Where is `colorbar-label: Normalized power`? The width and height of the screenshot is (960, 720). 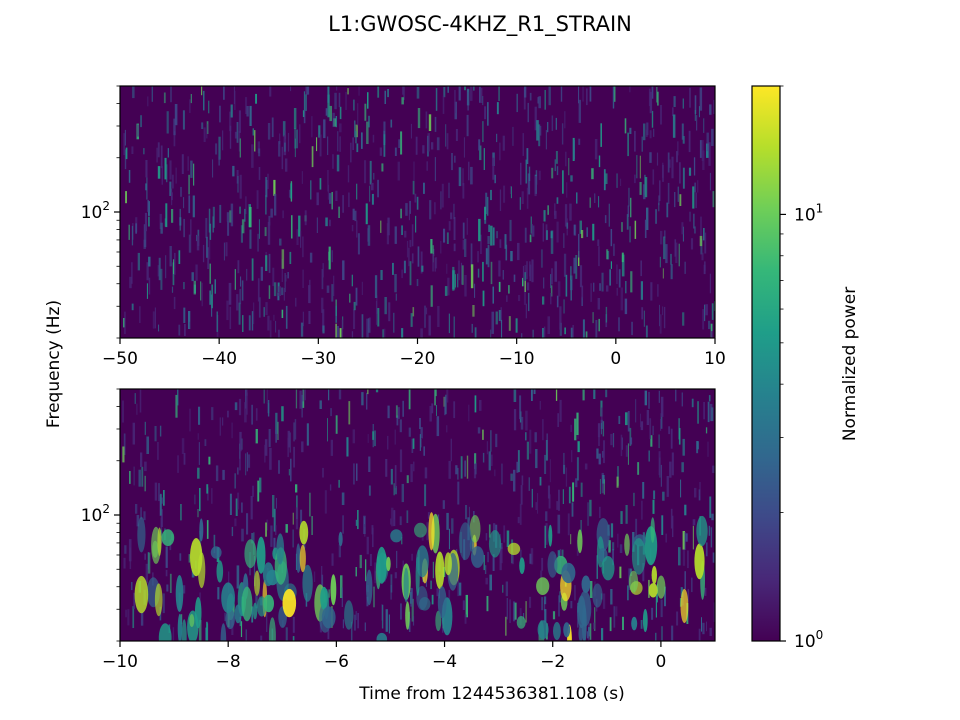
colorbar-label: Normalized power is located at coordinates (850, 364).